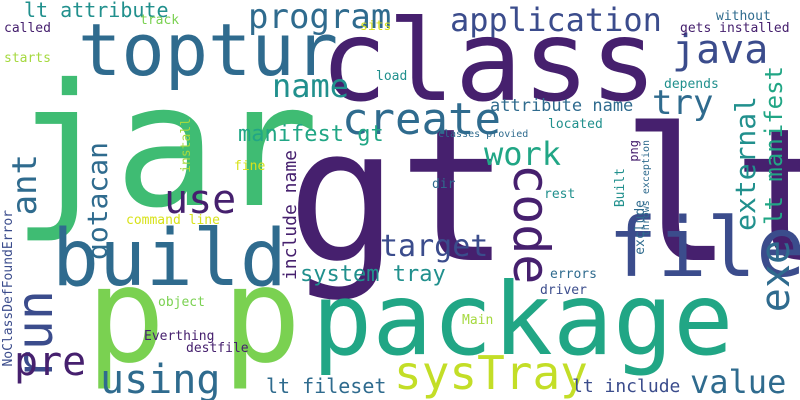  What do you see at coordinates (745, 163) in the screenshot?
I see `word-external: external` at bounding box center [745, 163].